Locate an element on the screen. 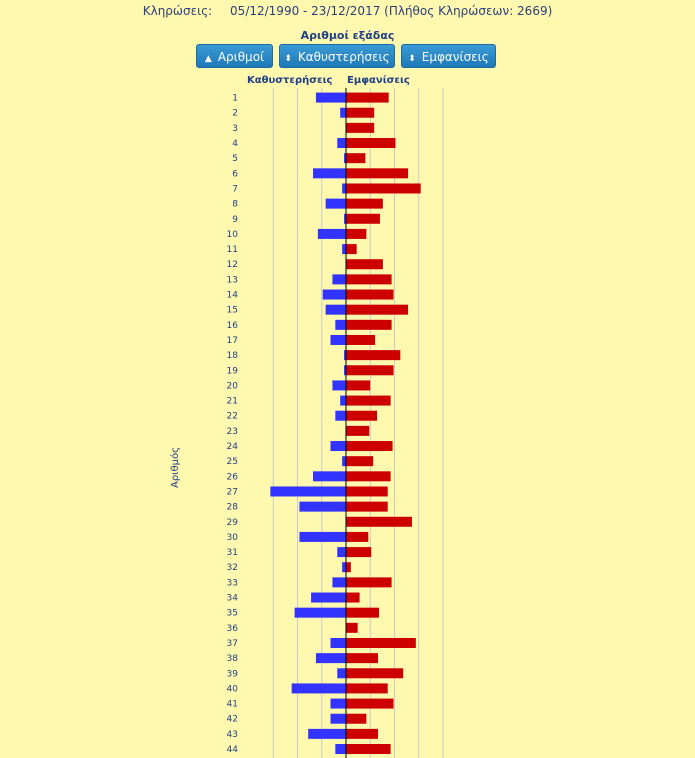 The width and height of the screenshot is (695, 758). y-tick-label: 40 is located at coordinates (233, 689).